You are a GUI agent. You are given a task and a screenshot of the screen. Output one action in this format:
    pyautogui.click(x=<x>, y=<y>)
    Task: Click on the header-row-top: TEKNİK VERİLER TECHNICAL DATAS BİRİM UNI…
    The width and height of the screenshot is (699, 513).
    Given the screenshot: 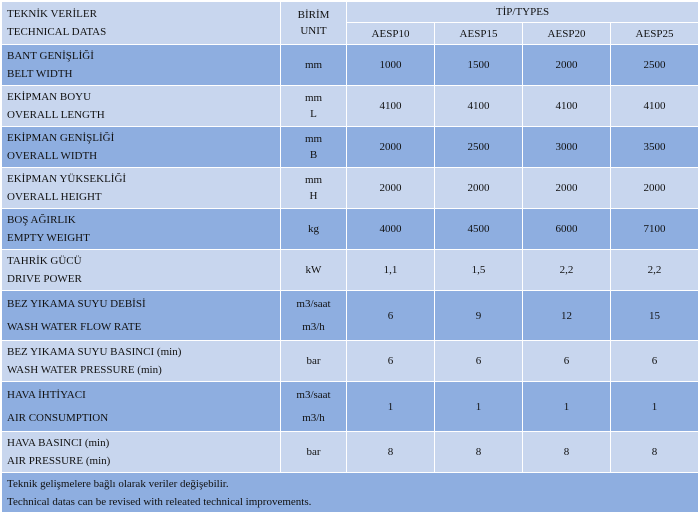 What is the action you would take?
    pyautogui.click(x=350, y=23)
    